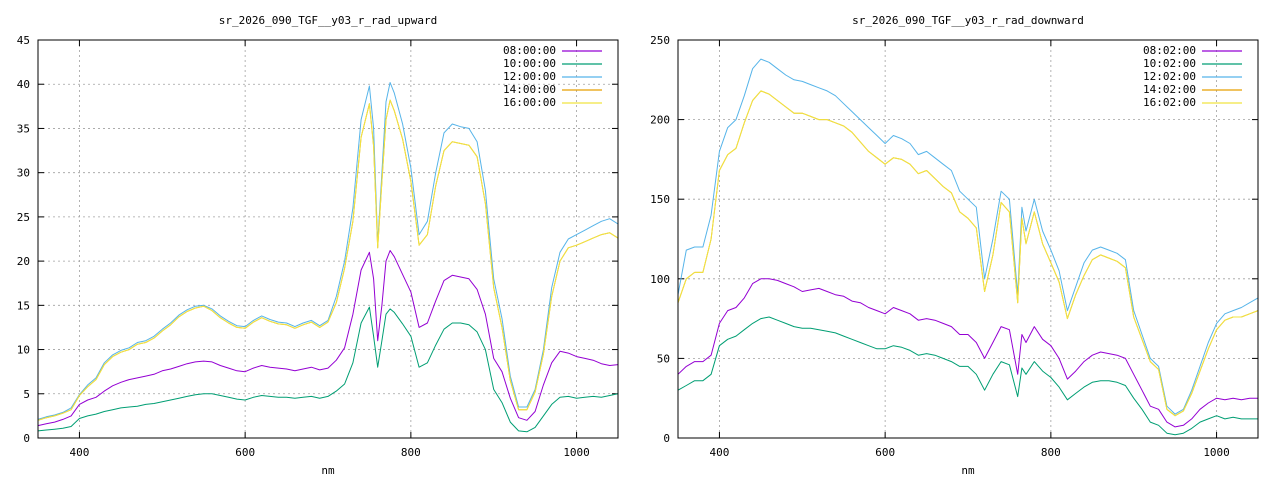  I want to click on legend-label: 14:02:00, so click(1169, 89).